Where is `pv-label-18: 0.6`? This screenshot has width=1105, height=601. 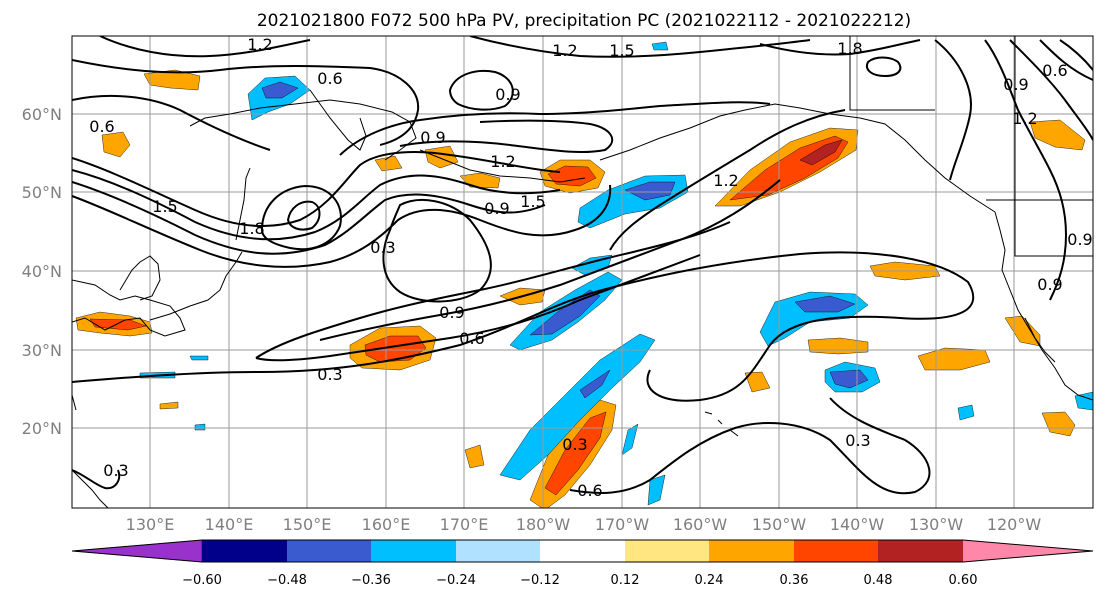
pv-label-18: 0.6 is located at coordinates (589, 490).